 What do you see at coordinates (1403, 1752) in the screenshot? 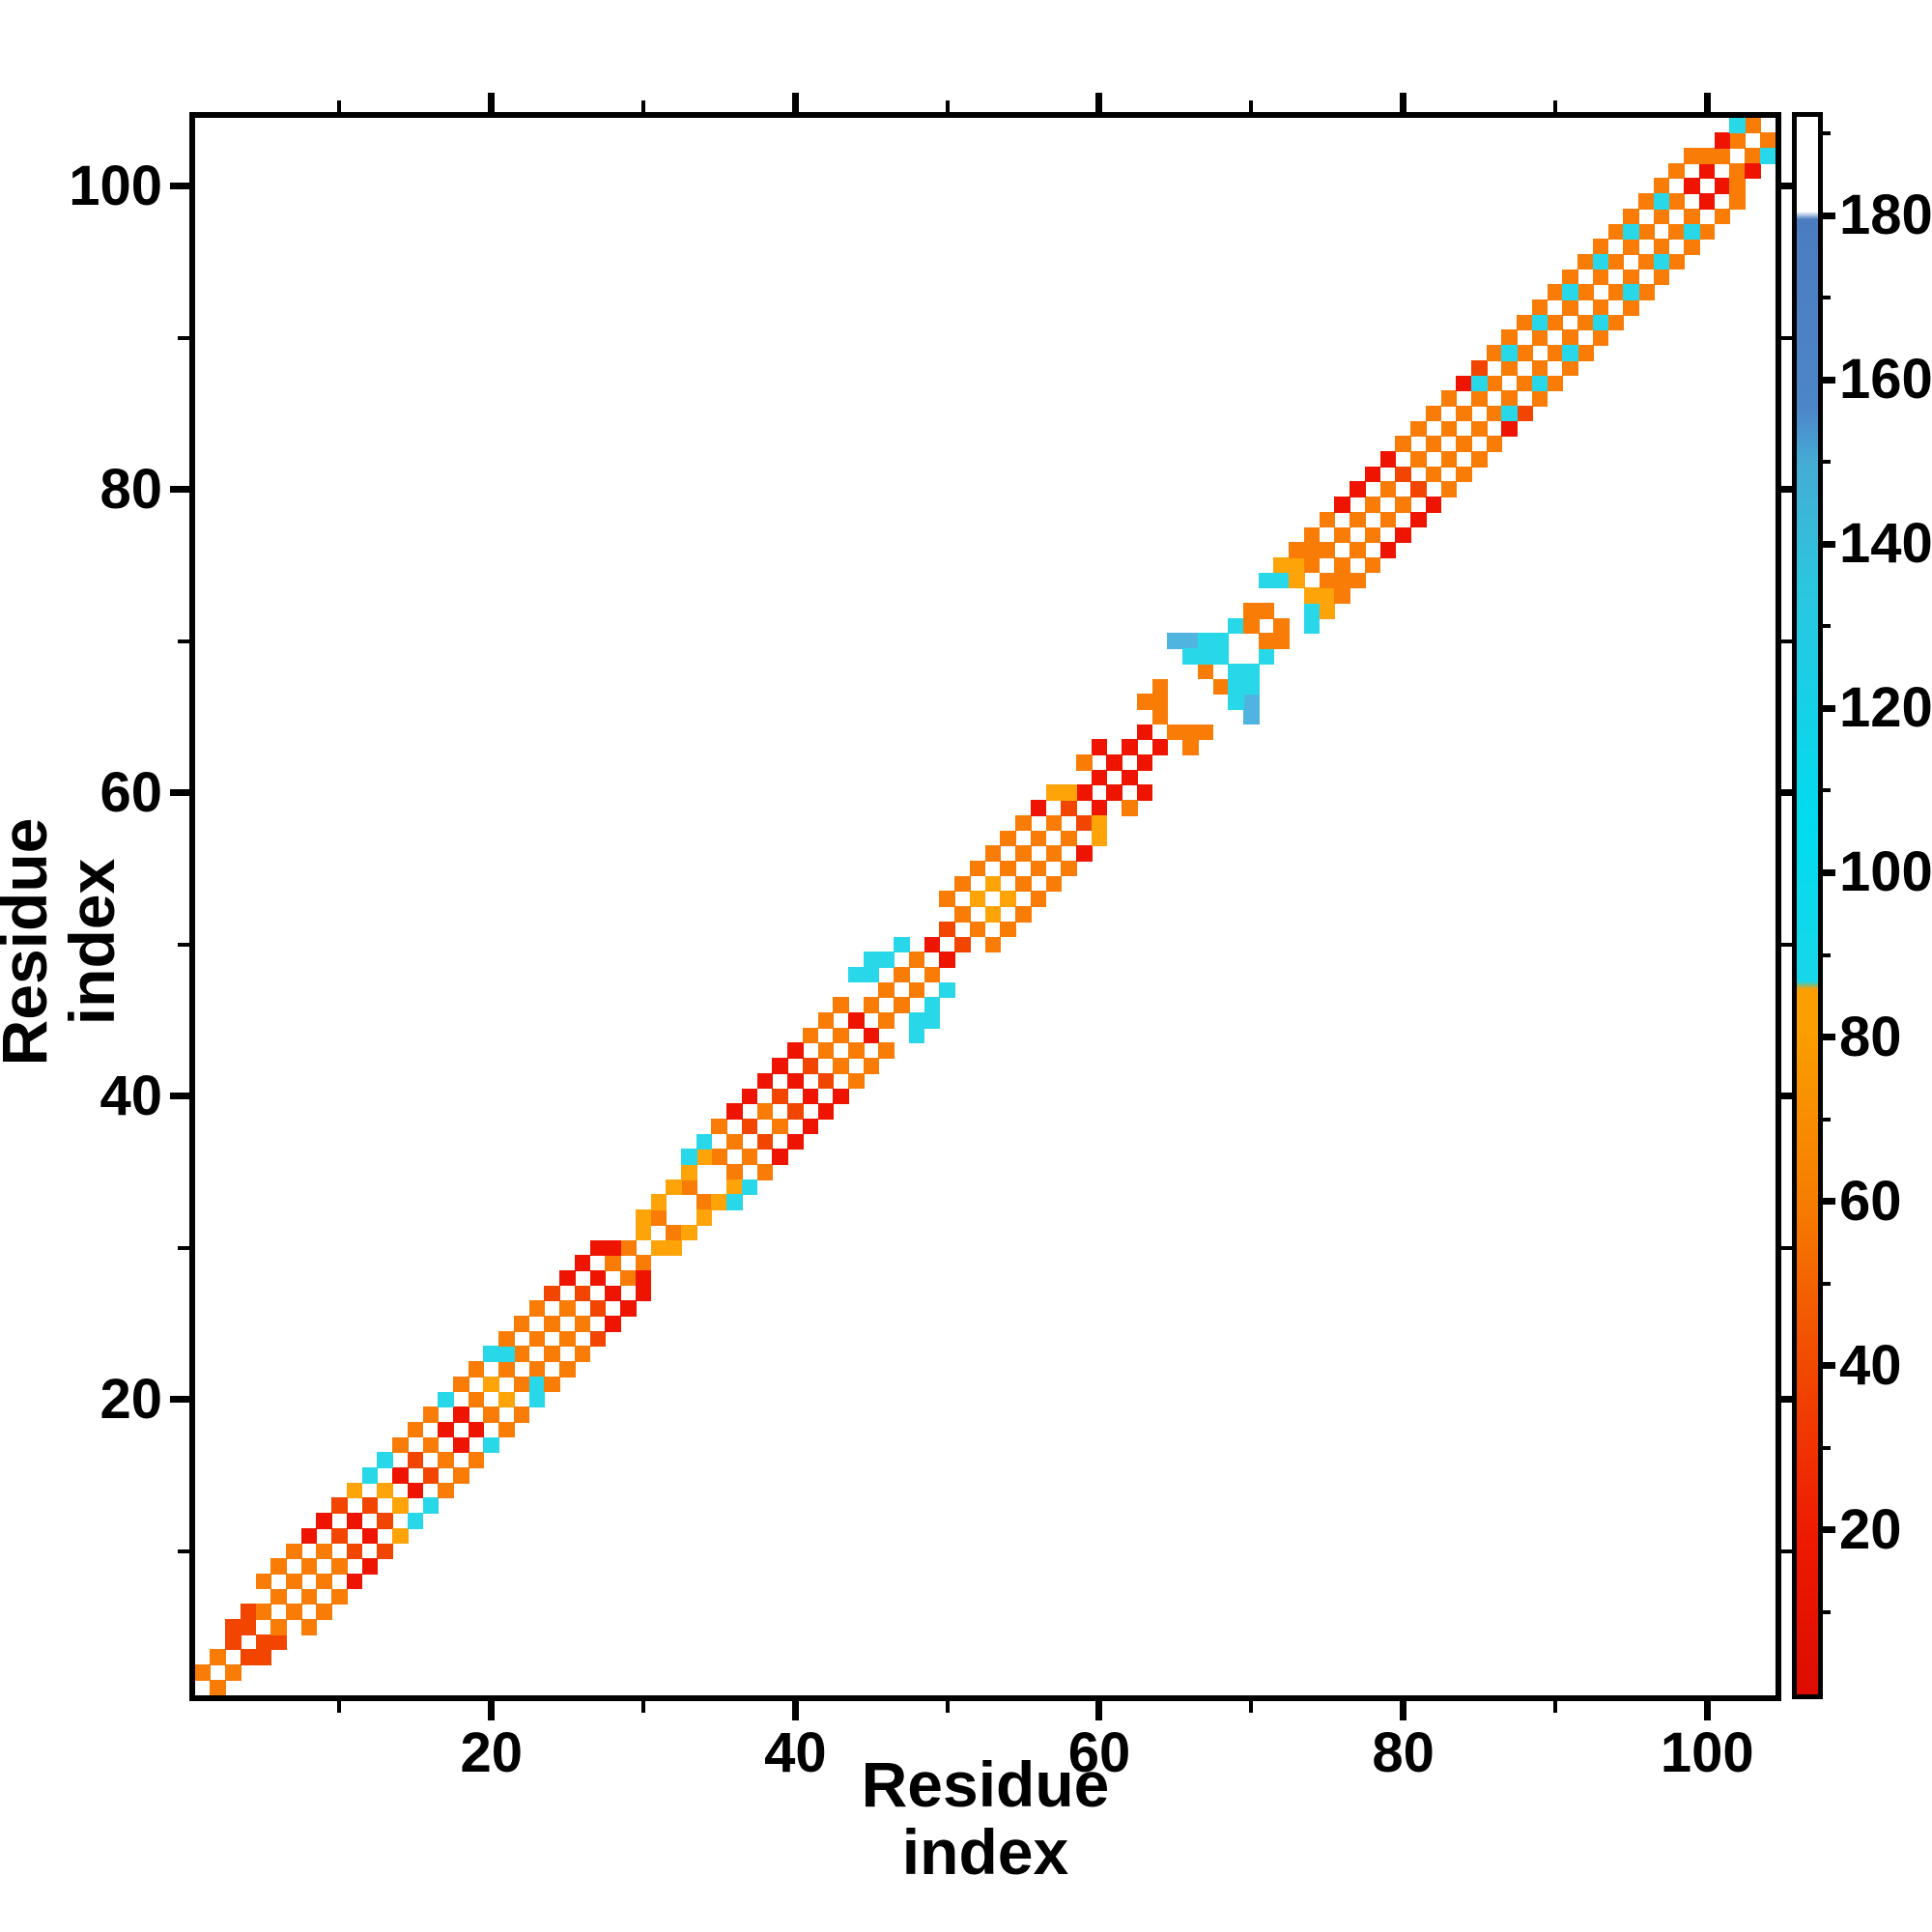
I see `x-tick-label: 80` at bounding box center [1403, 1752].